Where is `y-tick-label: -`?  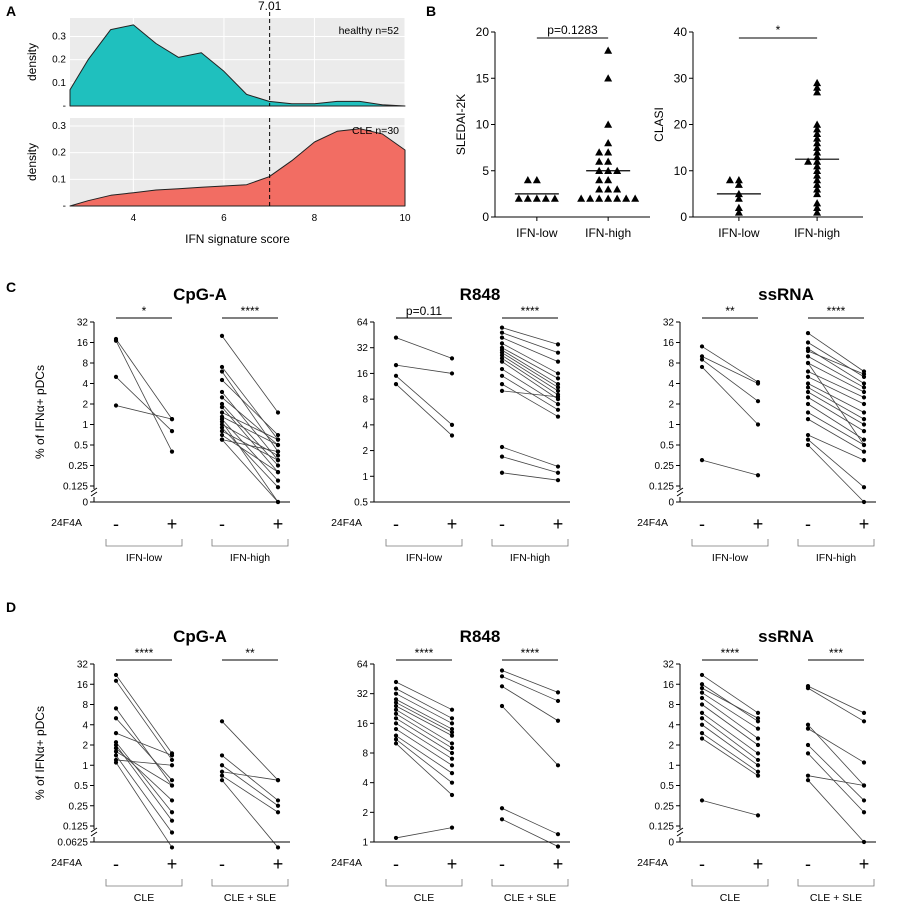
y-tick-label: - is located at coordinates (64, 206).